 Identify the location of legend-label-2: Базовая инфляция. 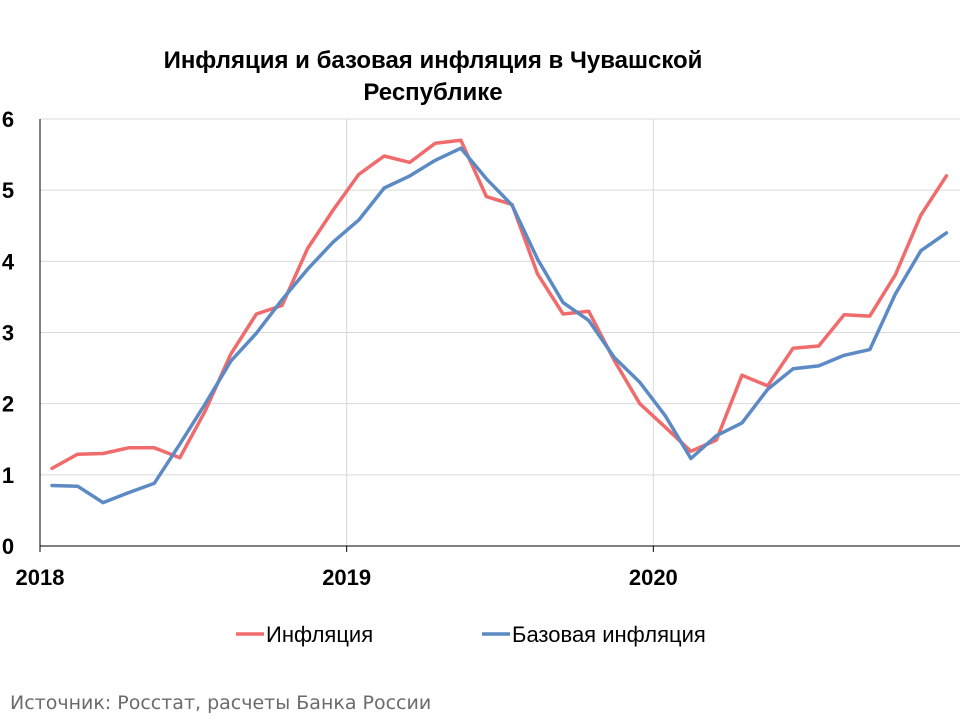
(609, 634).